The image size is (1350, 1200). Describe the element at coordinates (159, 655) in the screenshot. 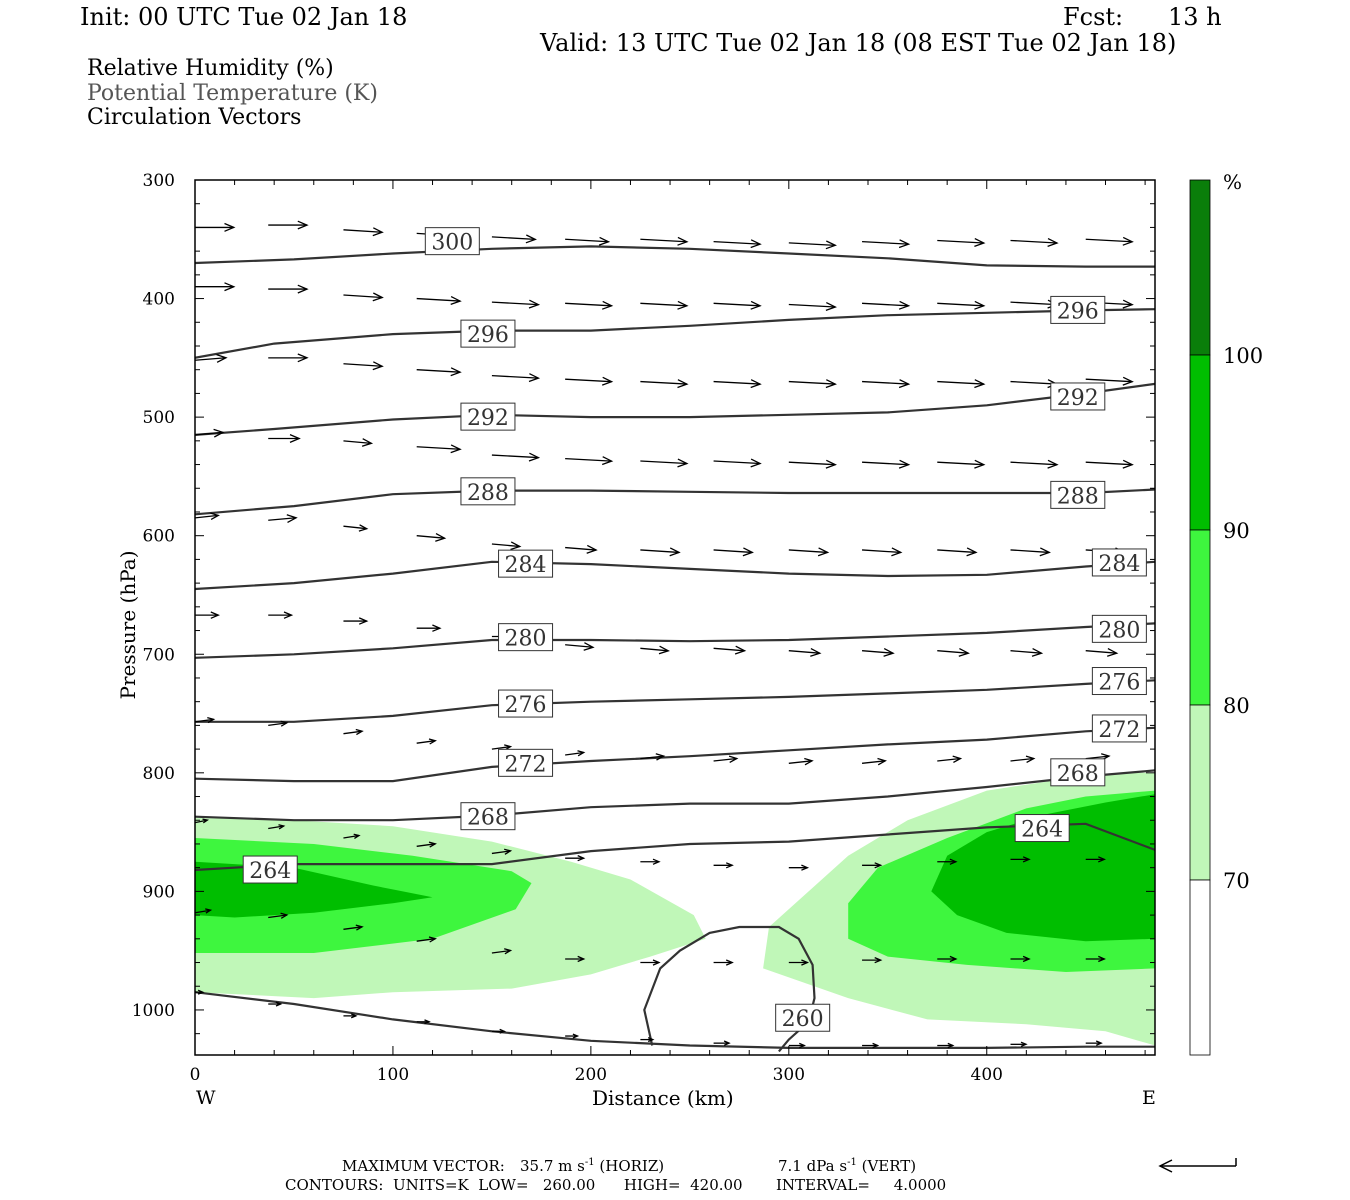

I see `y-tick-label: 700` at that location.